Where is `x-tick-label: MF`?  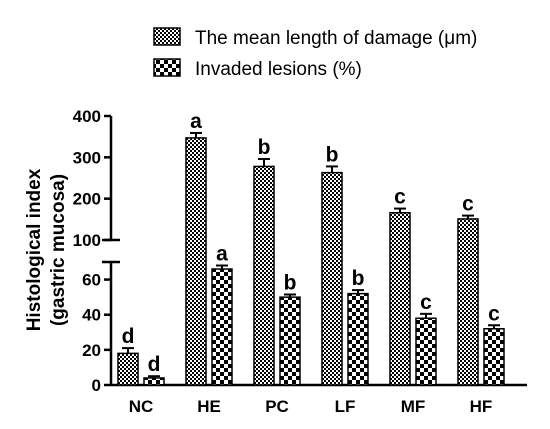 x-tick-label: MF is located at coordinates (413, 406).